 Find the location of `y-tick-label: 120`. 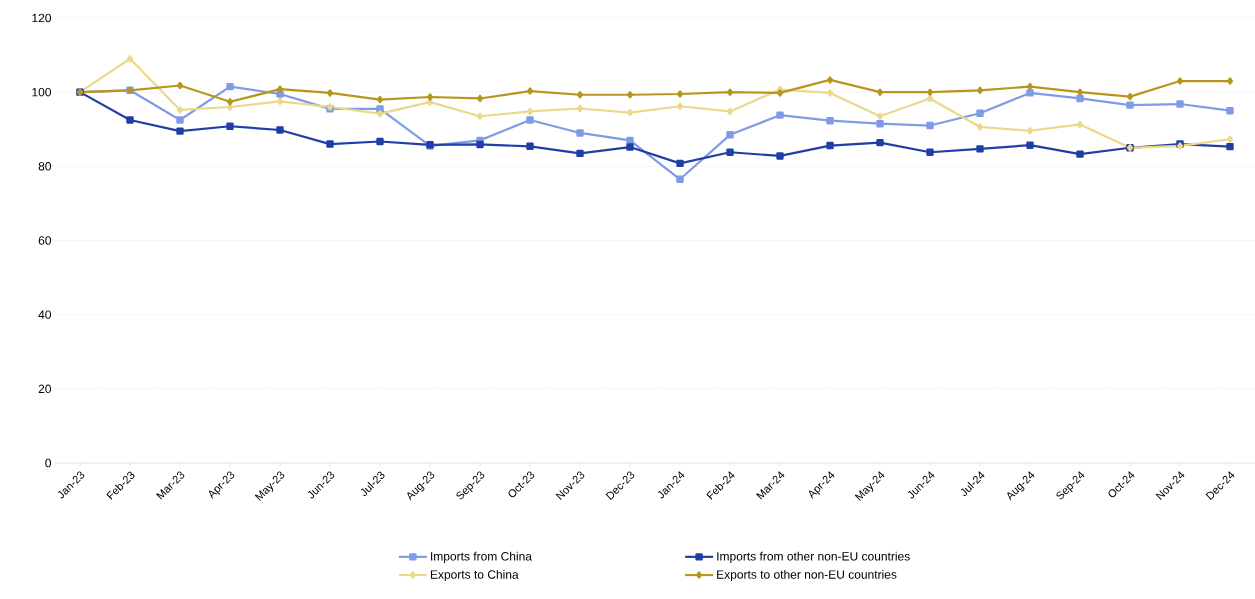

y-tick-label: 120 is located at coordinates (42, 18).